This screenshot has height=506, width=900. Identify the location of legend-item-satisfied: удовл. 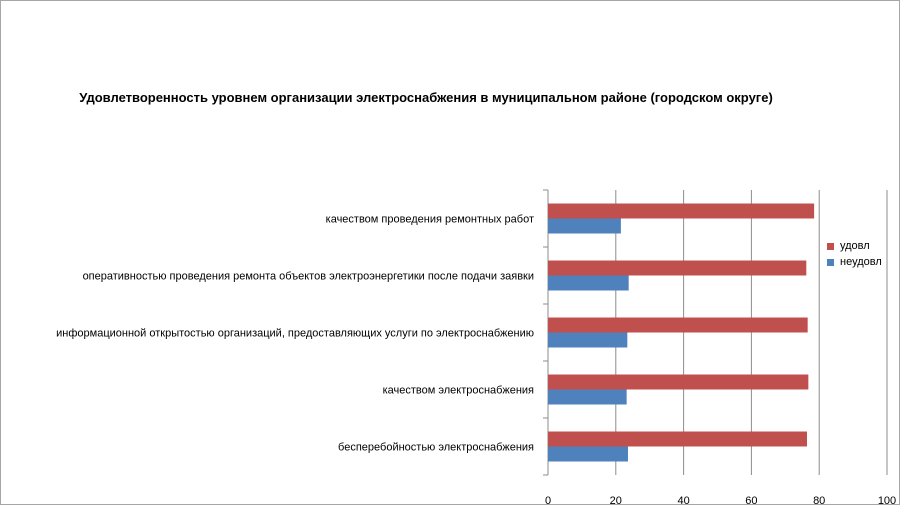
(854, 246).